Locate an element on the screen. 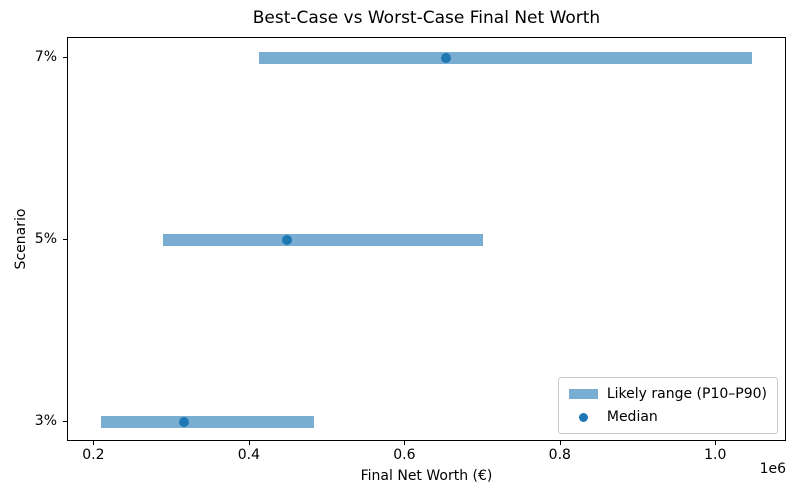  x-axis-label: Final Net Worth (€) is located at coordinates (426, 476).